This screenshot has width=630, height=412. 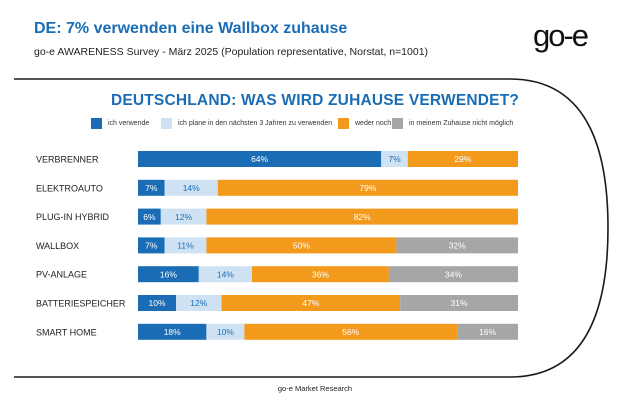 I want to click on data-label: 47%, so click(x=310, y=303).